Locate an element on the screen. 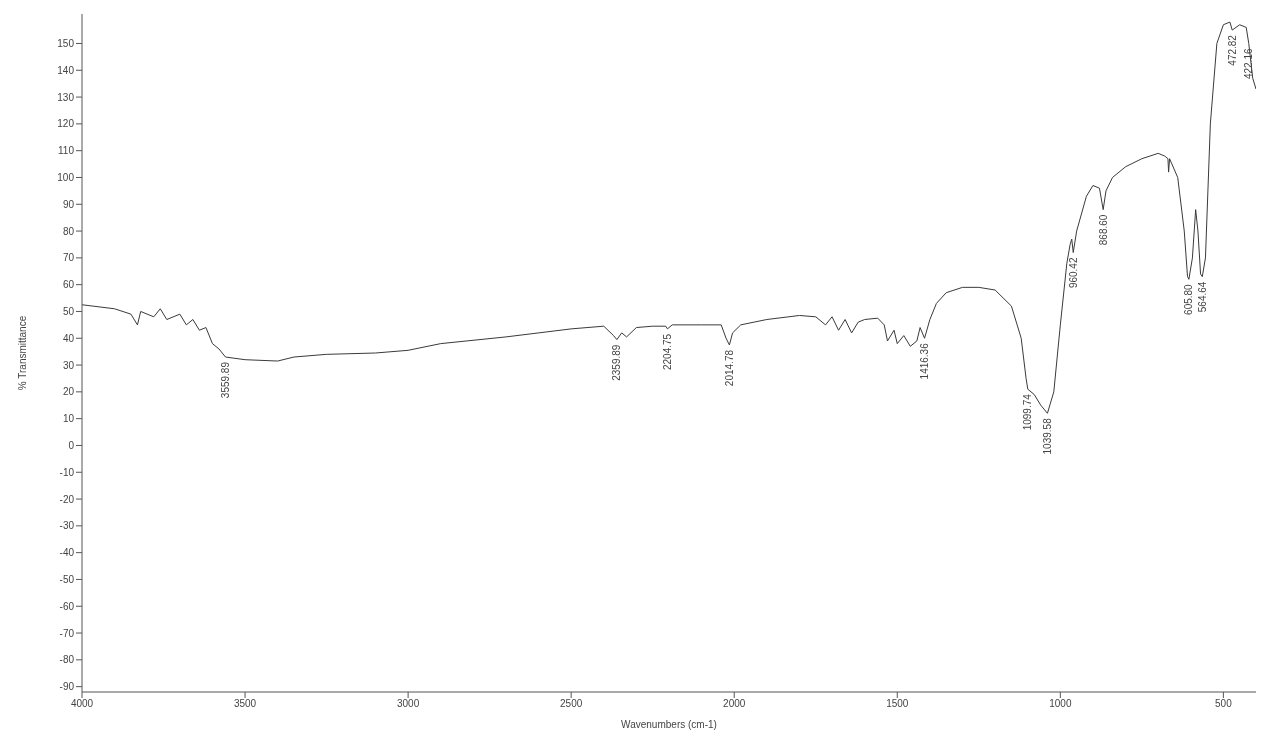 The width and height of the screenshot is (1270, 748). y-tick-label: -90 is located at coordinates (67, 687).